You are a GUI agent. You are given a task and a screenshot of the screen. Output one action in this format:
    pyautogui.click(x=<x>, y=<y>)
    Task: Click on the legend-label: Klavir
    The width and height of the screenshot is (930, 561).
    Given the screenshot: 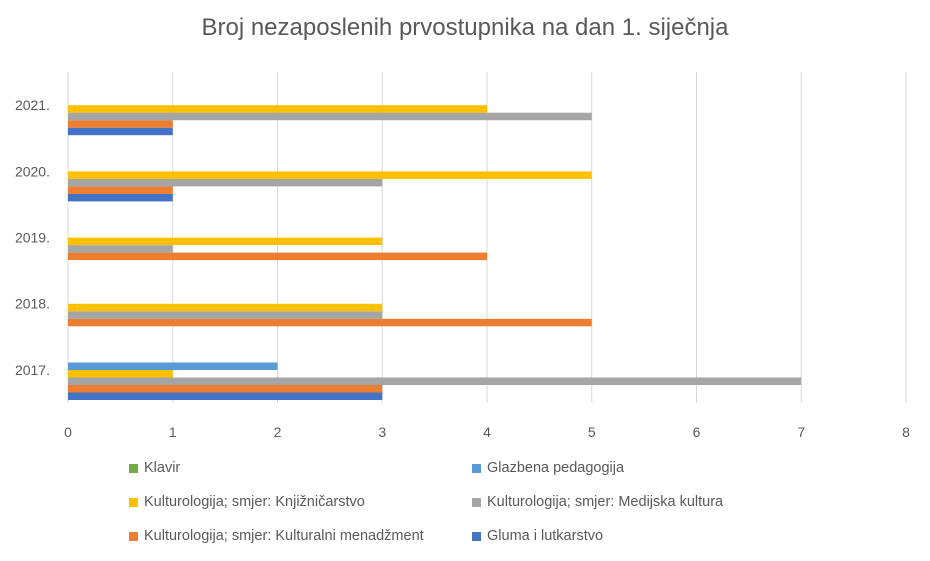 What is the action you would take?
    pyautogui.click(x=162, y=468)
    